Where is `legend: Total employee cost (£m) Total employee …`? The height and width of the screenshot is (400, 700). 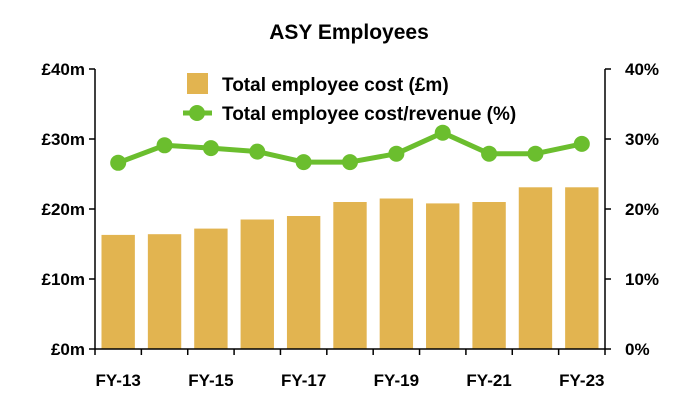
legend: Total employee cost (£m) Total employee … is located at coordinates (349, 99).